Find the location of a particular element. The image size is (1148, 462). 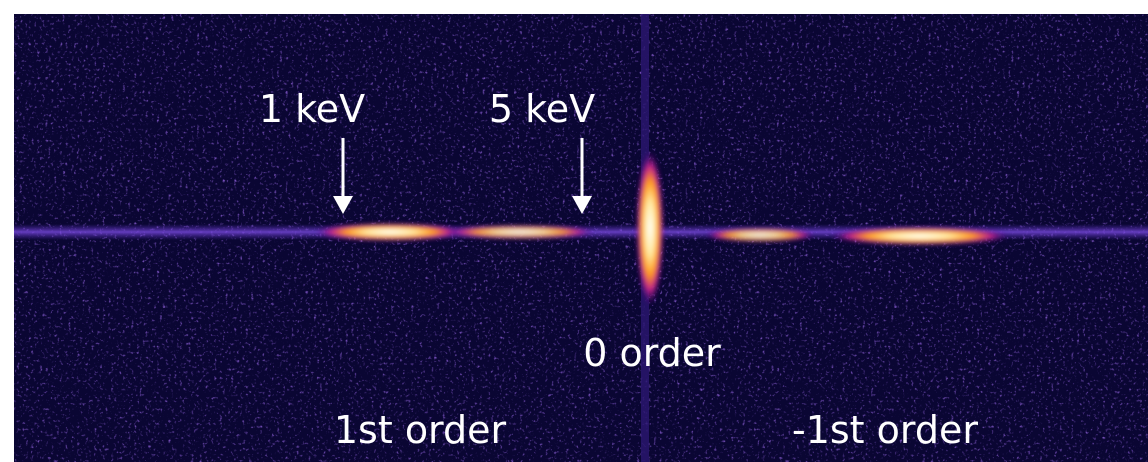

first-order-low is located at coordinates (390, 232).